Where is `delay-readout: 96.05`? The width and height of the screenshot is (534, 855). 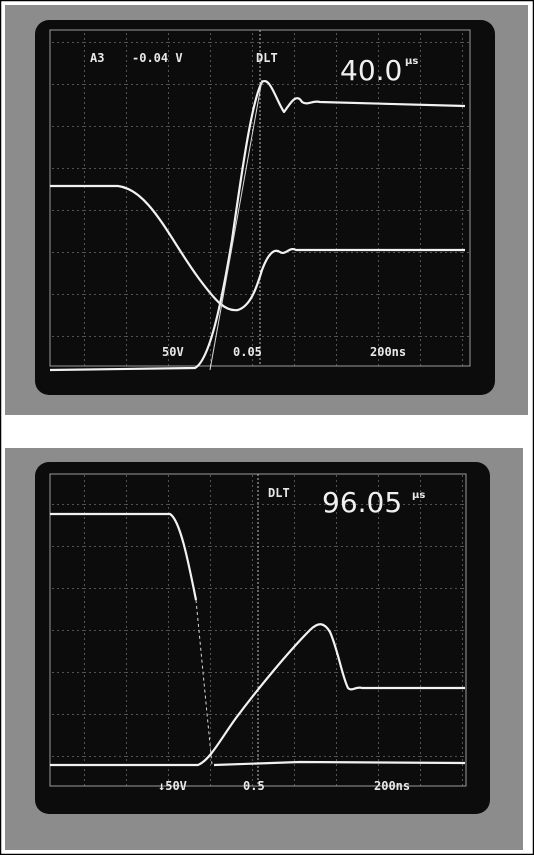 delay-readout: 96.05 is located at coordinates (362, 502).